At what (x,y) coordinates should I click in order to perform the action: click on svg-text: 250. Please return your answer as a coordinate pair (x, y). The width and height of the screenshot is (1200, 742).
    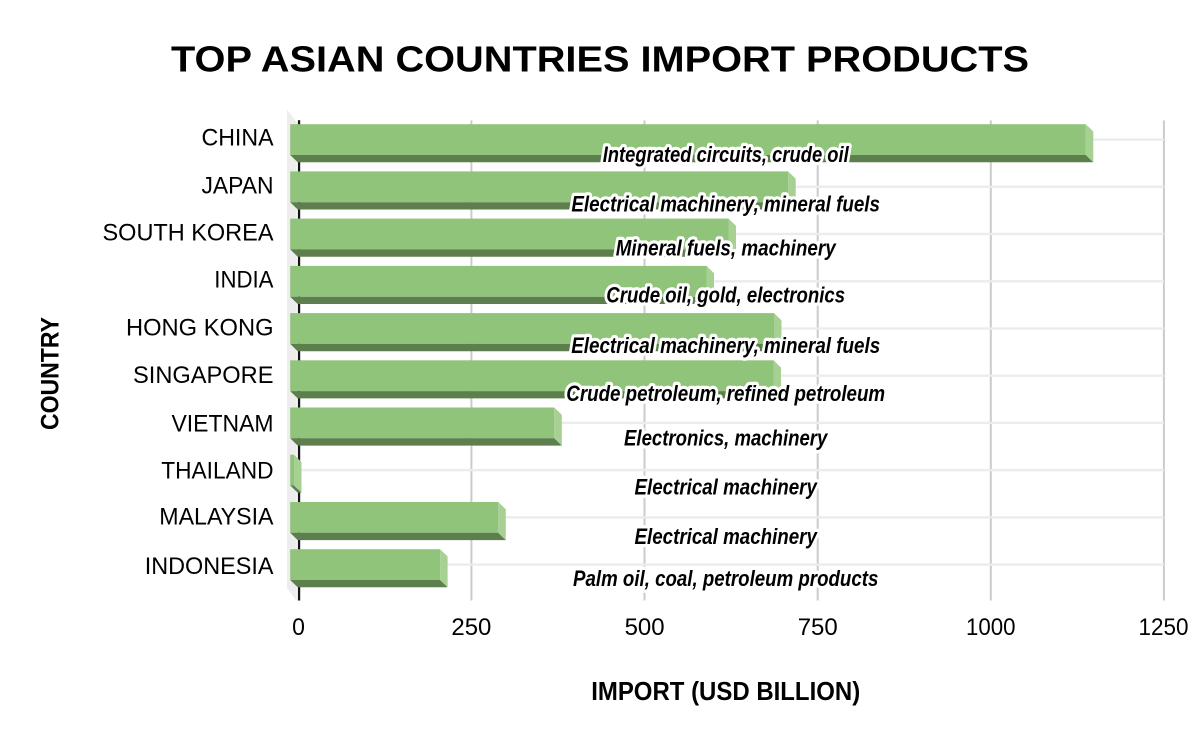
    Looking at the image, I should click on (471, 627).